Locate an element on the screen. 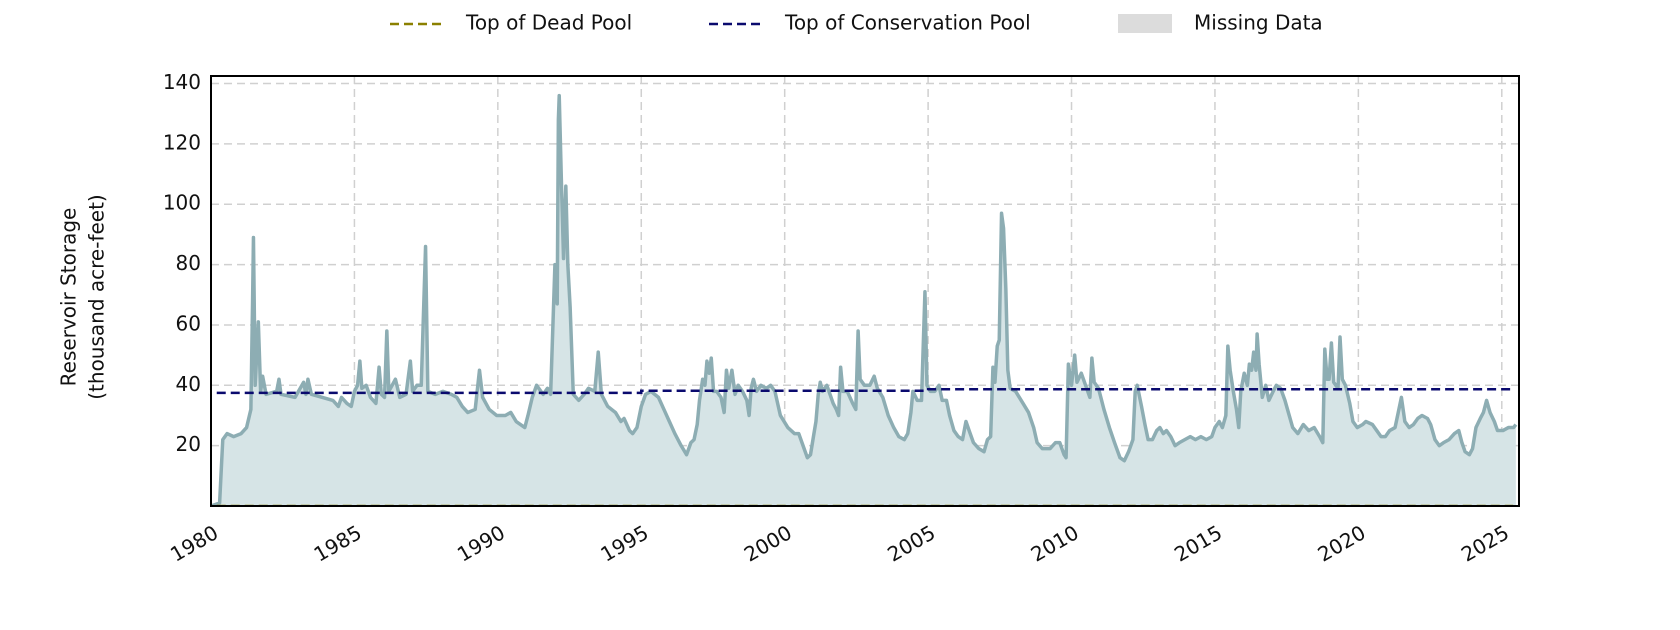  x-tick-label: 2020 is located at coordinates (1342, 543).